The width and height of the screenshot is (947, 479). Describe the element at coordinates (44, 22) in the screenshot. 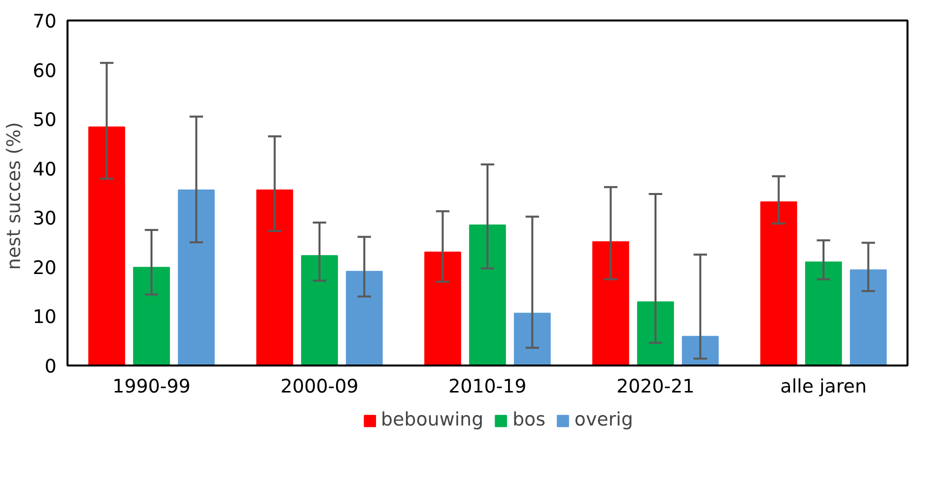

I see `y-tick-label: 70` at that location.